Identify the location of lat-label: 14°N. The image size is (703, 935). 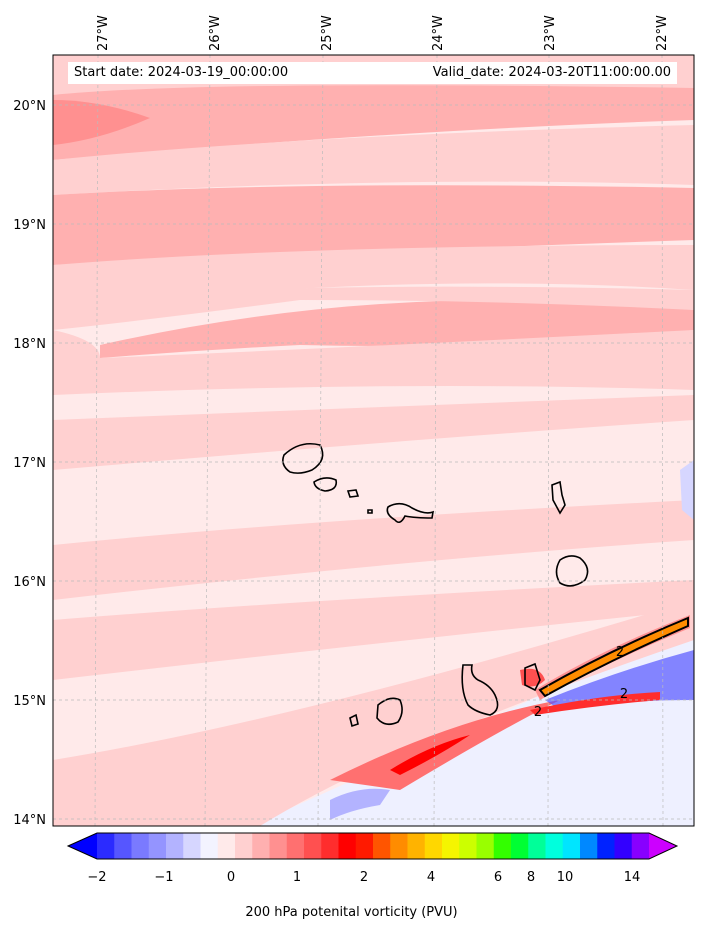
(29, 820).